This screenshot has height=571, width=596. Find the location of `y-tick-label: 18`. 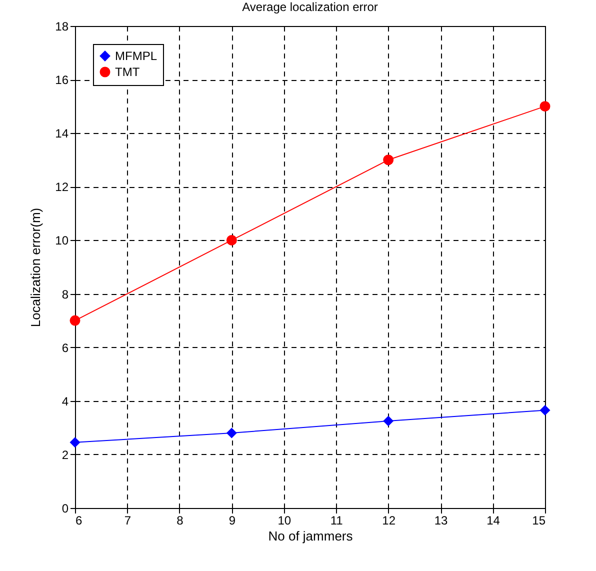

y-tick-label: 18 is located at coordinates (62, 27).